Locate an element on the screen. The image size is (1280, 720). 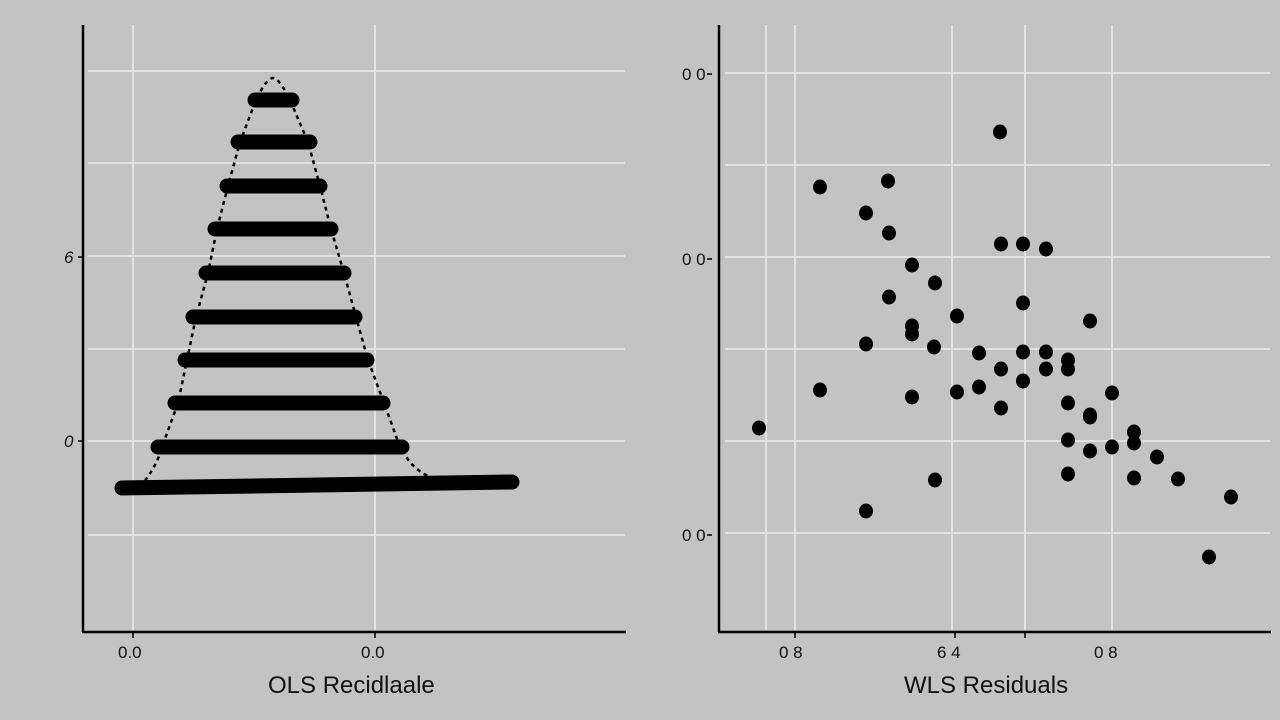
left-x-tick-1: 0.0 is located at coordinates (130, 652).